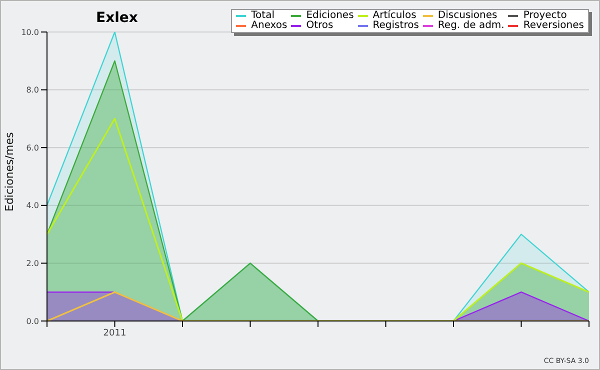 This screenshot has height=370, width=600. What do you see at coordinates (32, 321) in the screenshot?
I see `y-tick-label: 0.0` at bounding box center [32, 321].